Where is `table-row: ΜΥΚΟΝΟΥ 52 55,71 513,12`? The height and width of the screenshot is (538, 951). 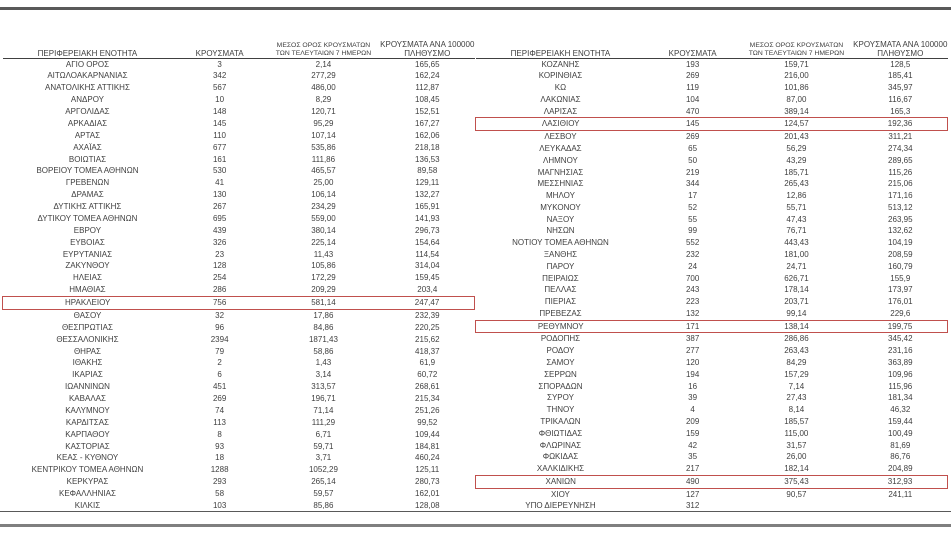
table-row: ΜΥΚΟΝΟΥ 52 55,71 513,12 is located at coordinates (712, 208).